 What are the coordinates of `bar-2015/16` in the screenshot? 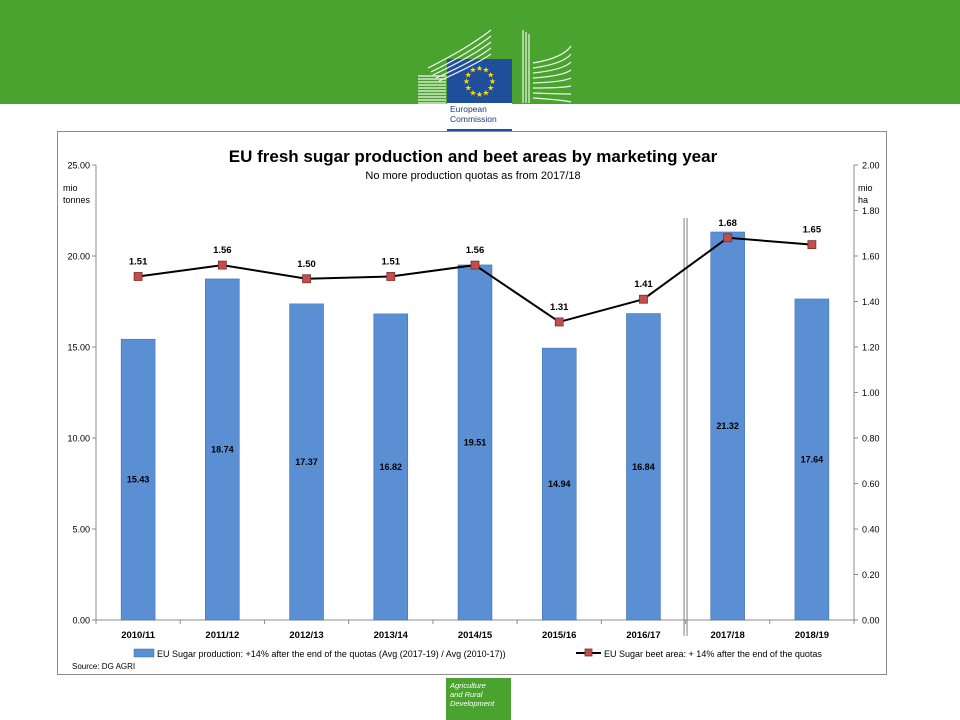 It's located at (559, 484).